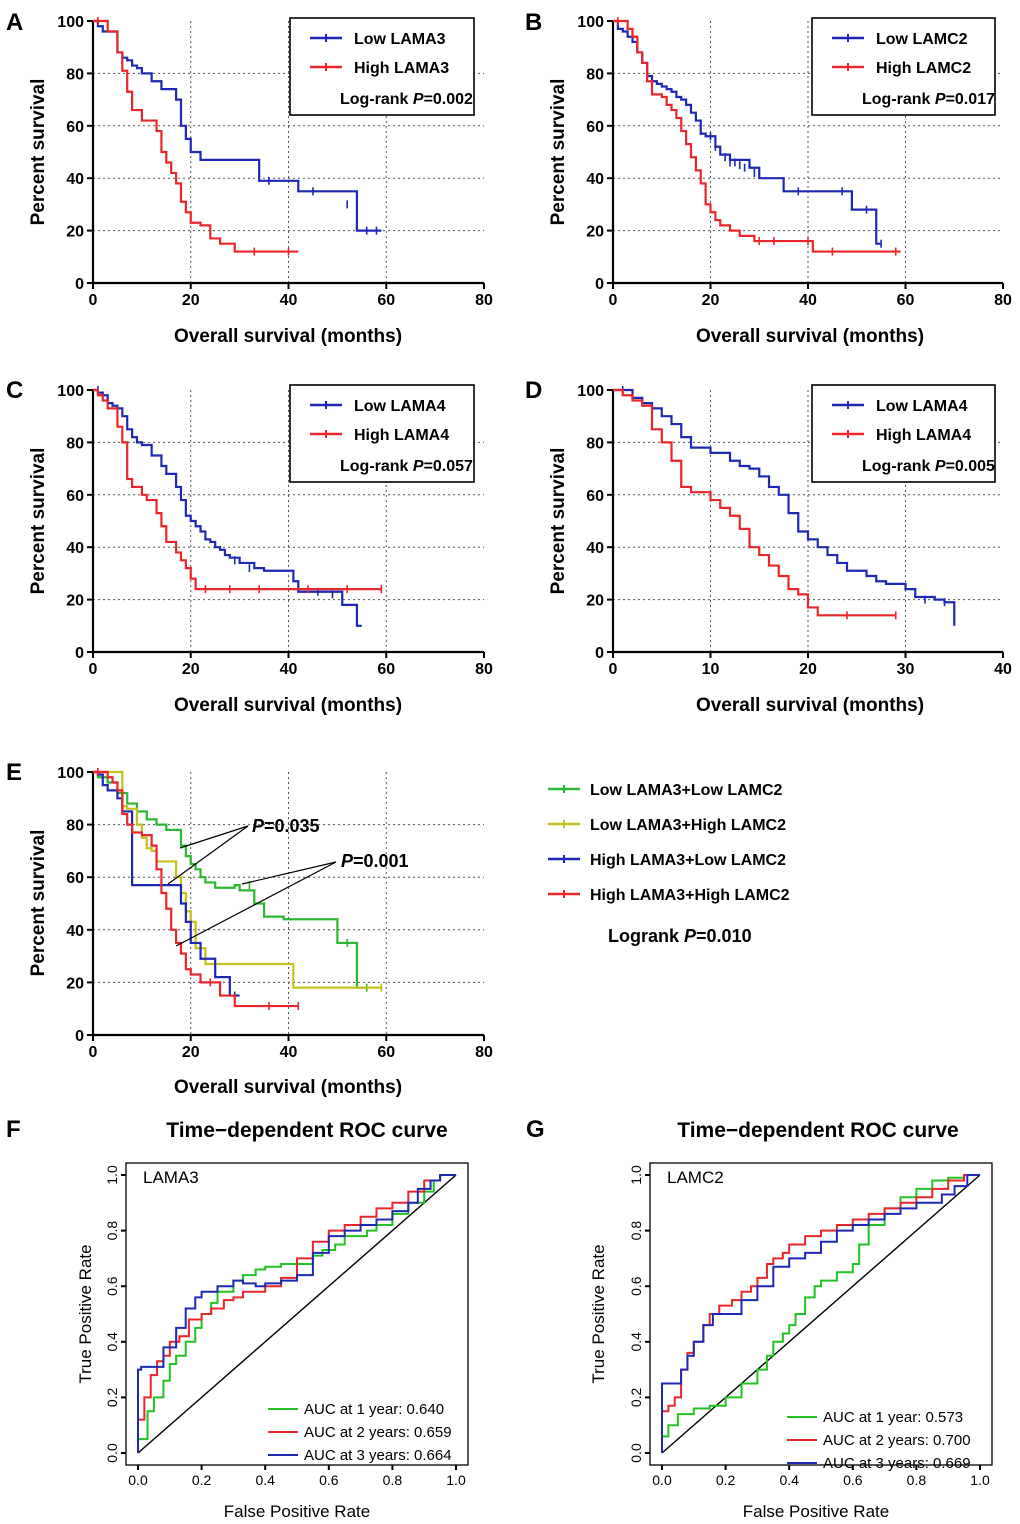 This screenshot has width=1020, height=1524. What do you see at coordinates (375, 861) in the screenshot?
I see `annotation-p-value: P=0.001` at bounding box center [375, 861].